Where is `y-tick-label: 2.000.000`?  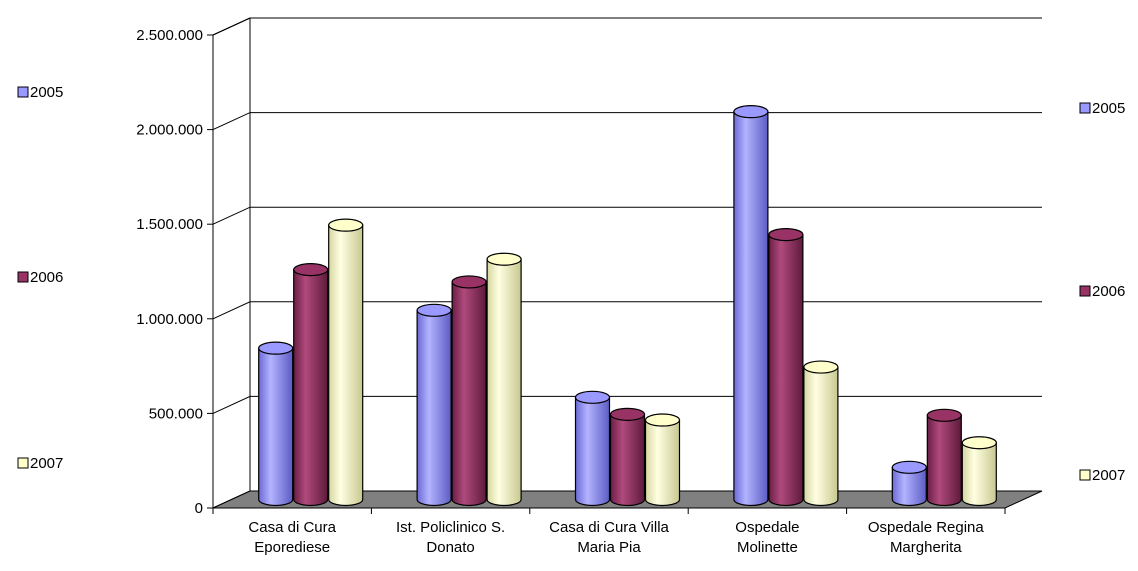 y-tick-label: 2.000.000 is located at coordinates (169, 130).